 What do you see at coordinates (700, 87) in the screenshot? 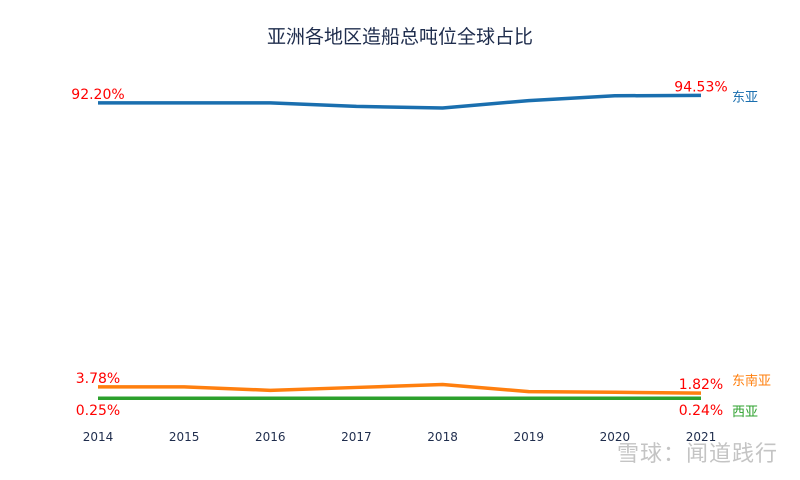
I see `data-label: 94.53%` at bounding box center [700, 87].